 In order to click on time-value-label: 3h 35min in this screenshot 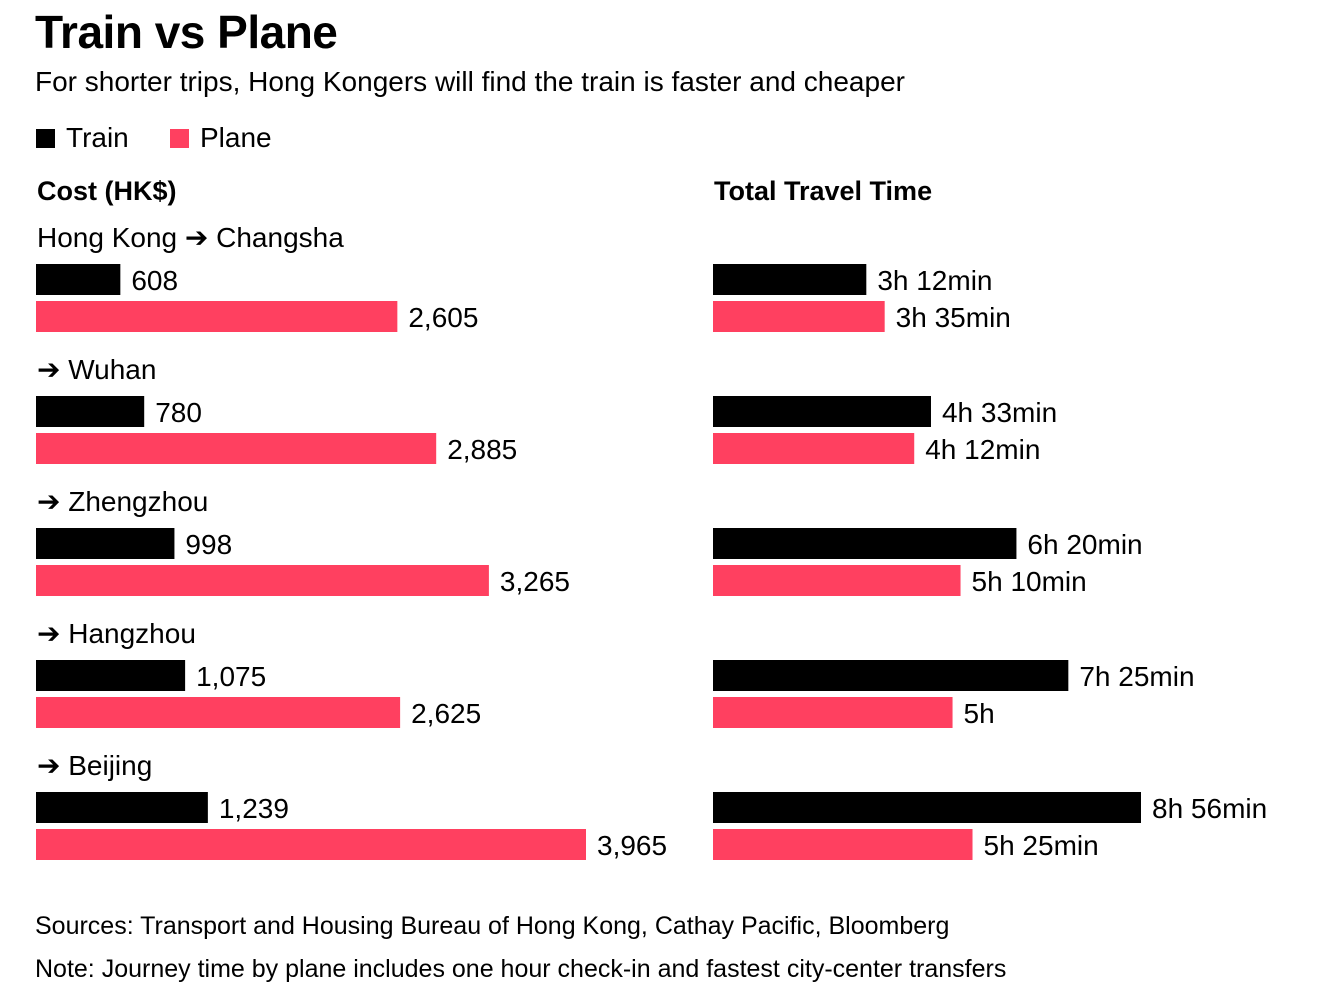, I will do `click(953, 317)`.